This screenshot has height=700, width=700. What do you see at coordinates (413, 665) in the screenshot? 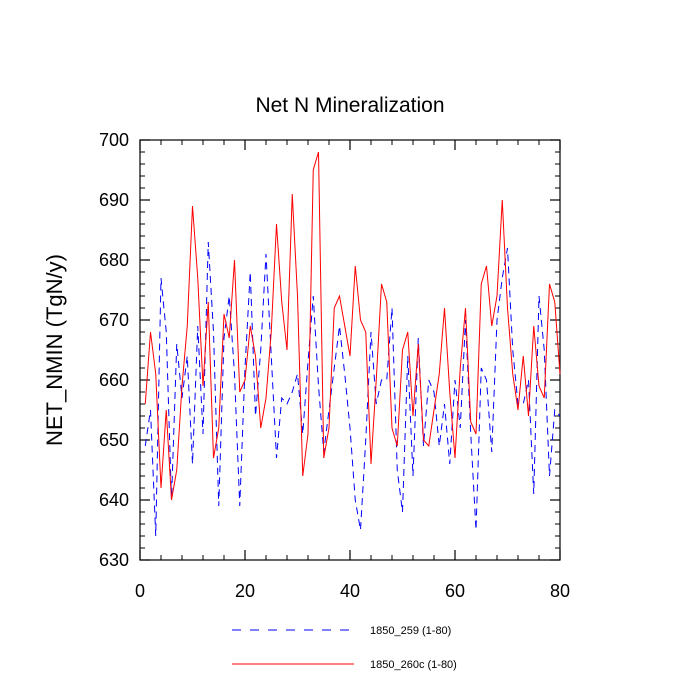
I see `legend-label-2: 1850_260c (1-80)` at bounding box center [413, 665].